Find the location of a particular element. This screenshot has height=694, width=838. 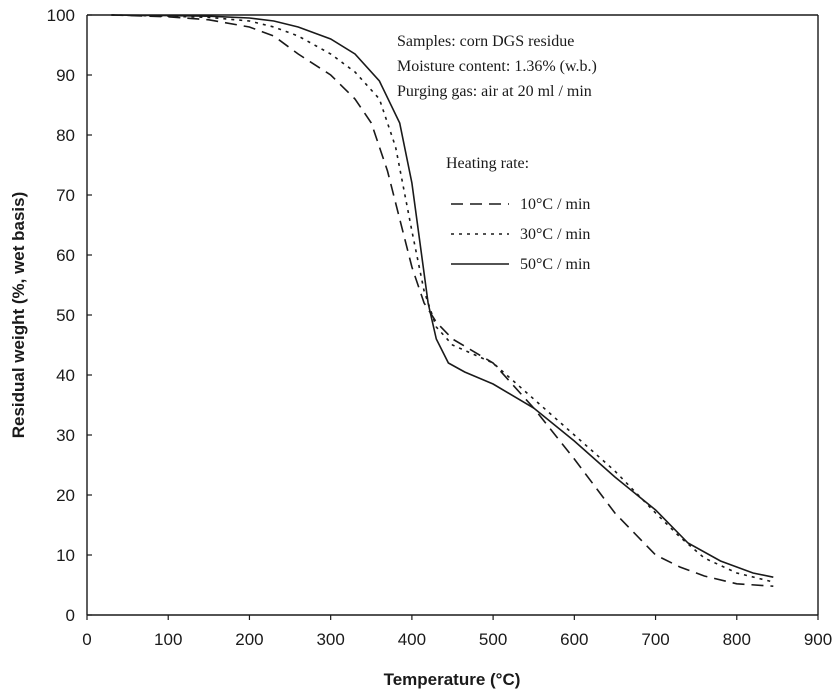

legend-title: Heating rate: is located at coordinates (487, 163).